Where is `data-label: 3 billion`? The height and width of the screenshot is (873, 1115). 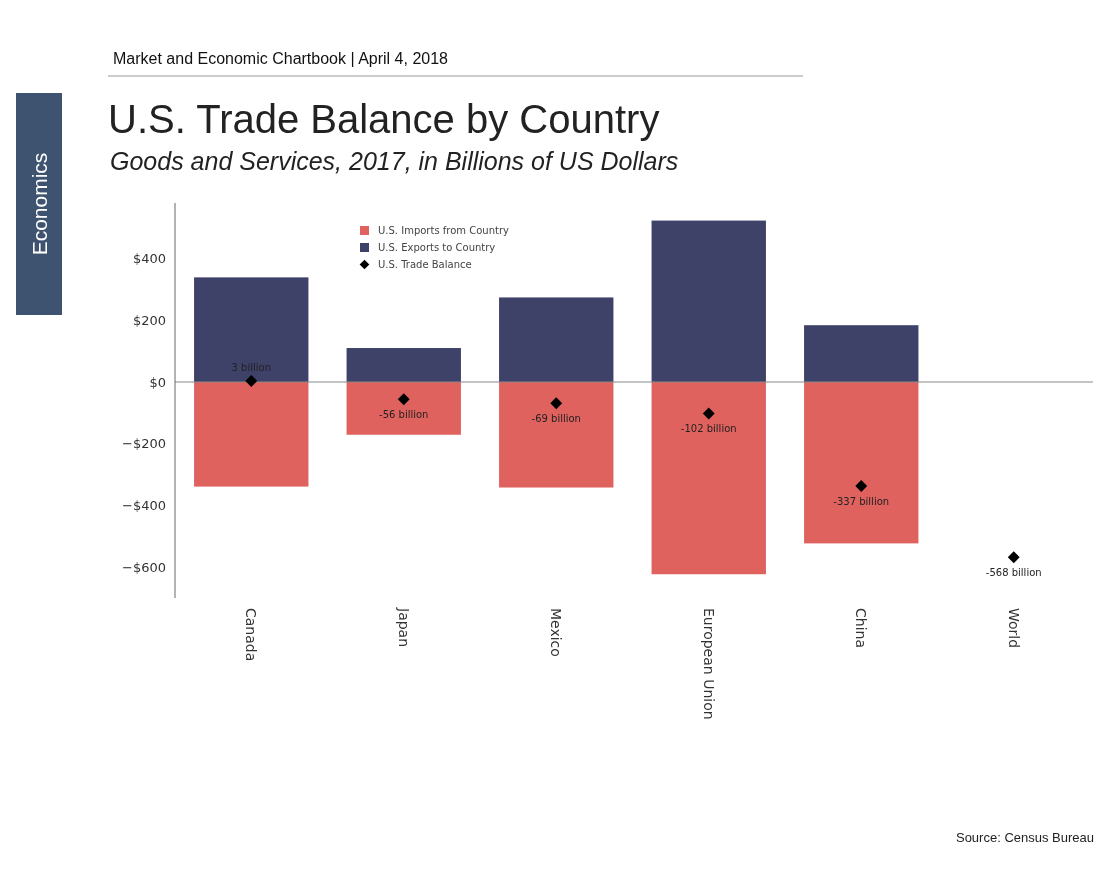
data-label: 3 billion is located at coordinates (251, 368).